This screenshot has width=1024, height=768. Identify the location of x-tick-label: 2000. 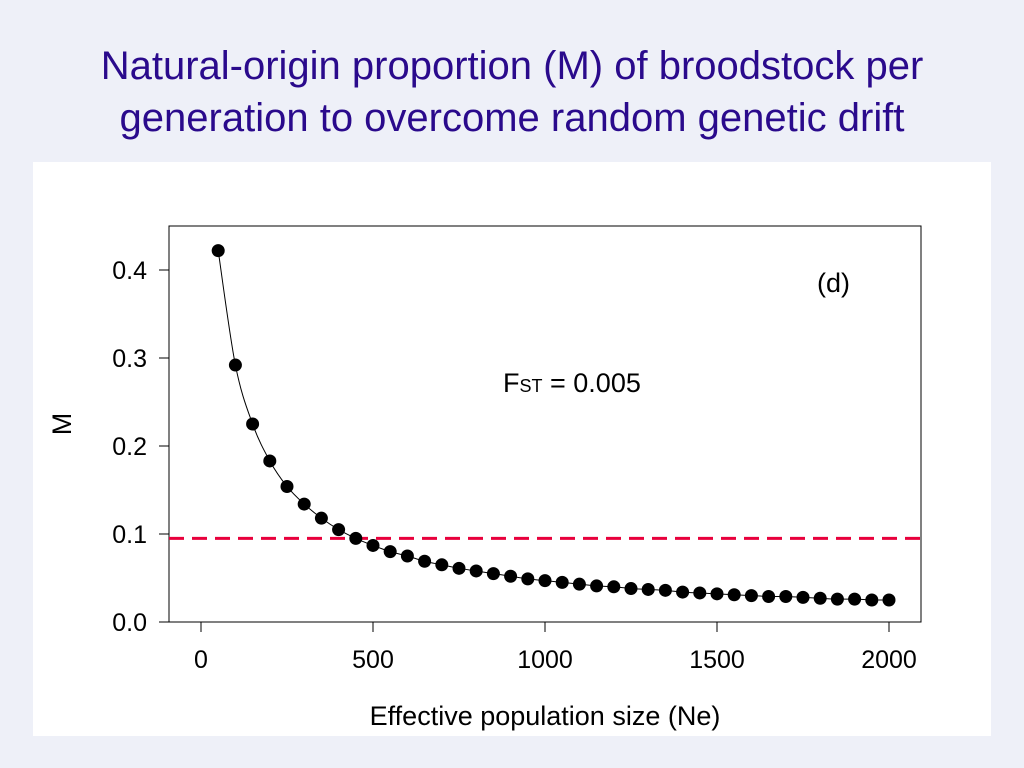
(889, 660).